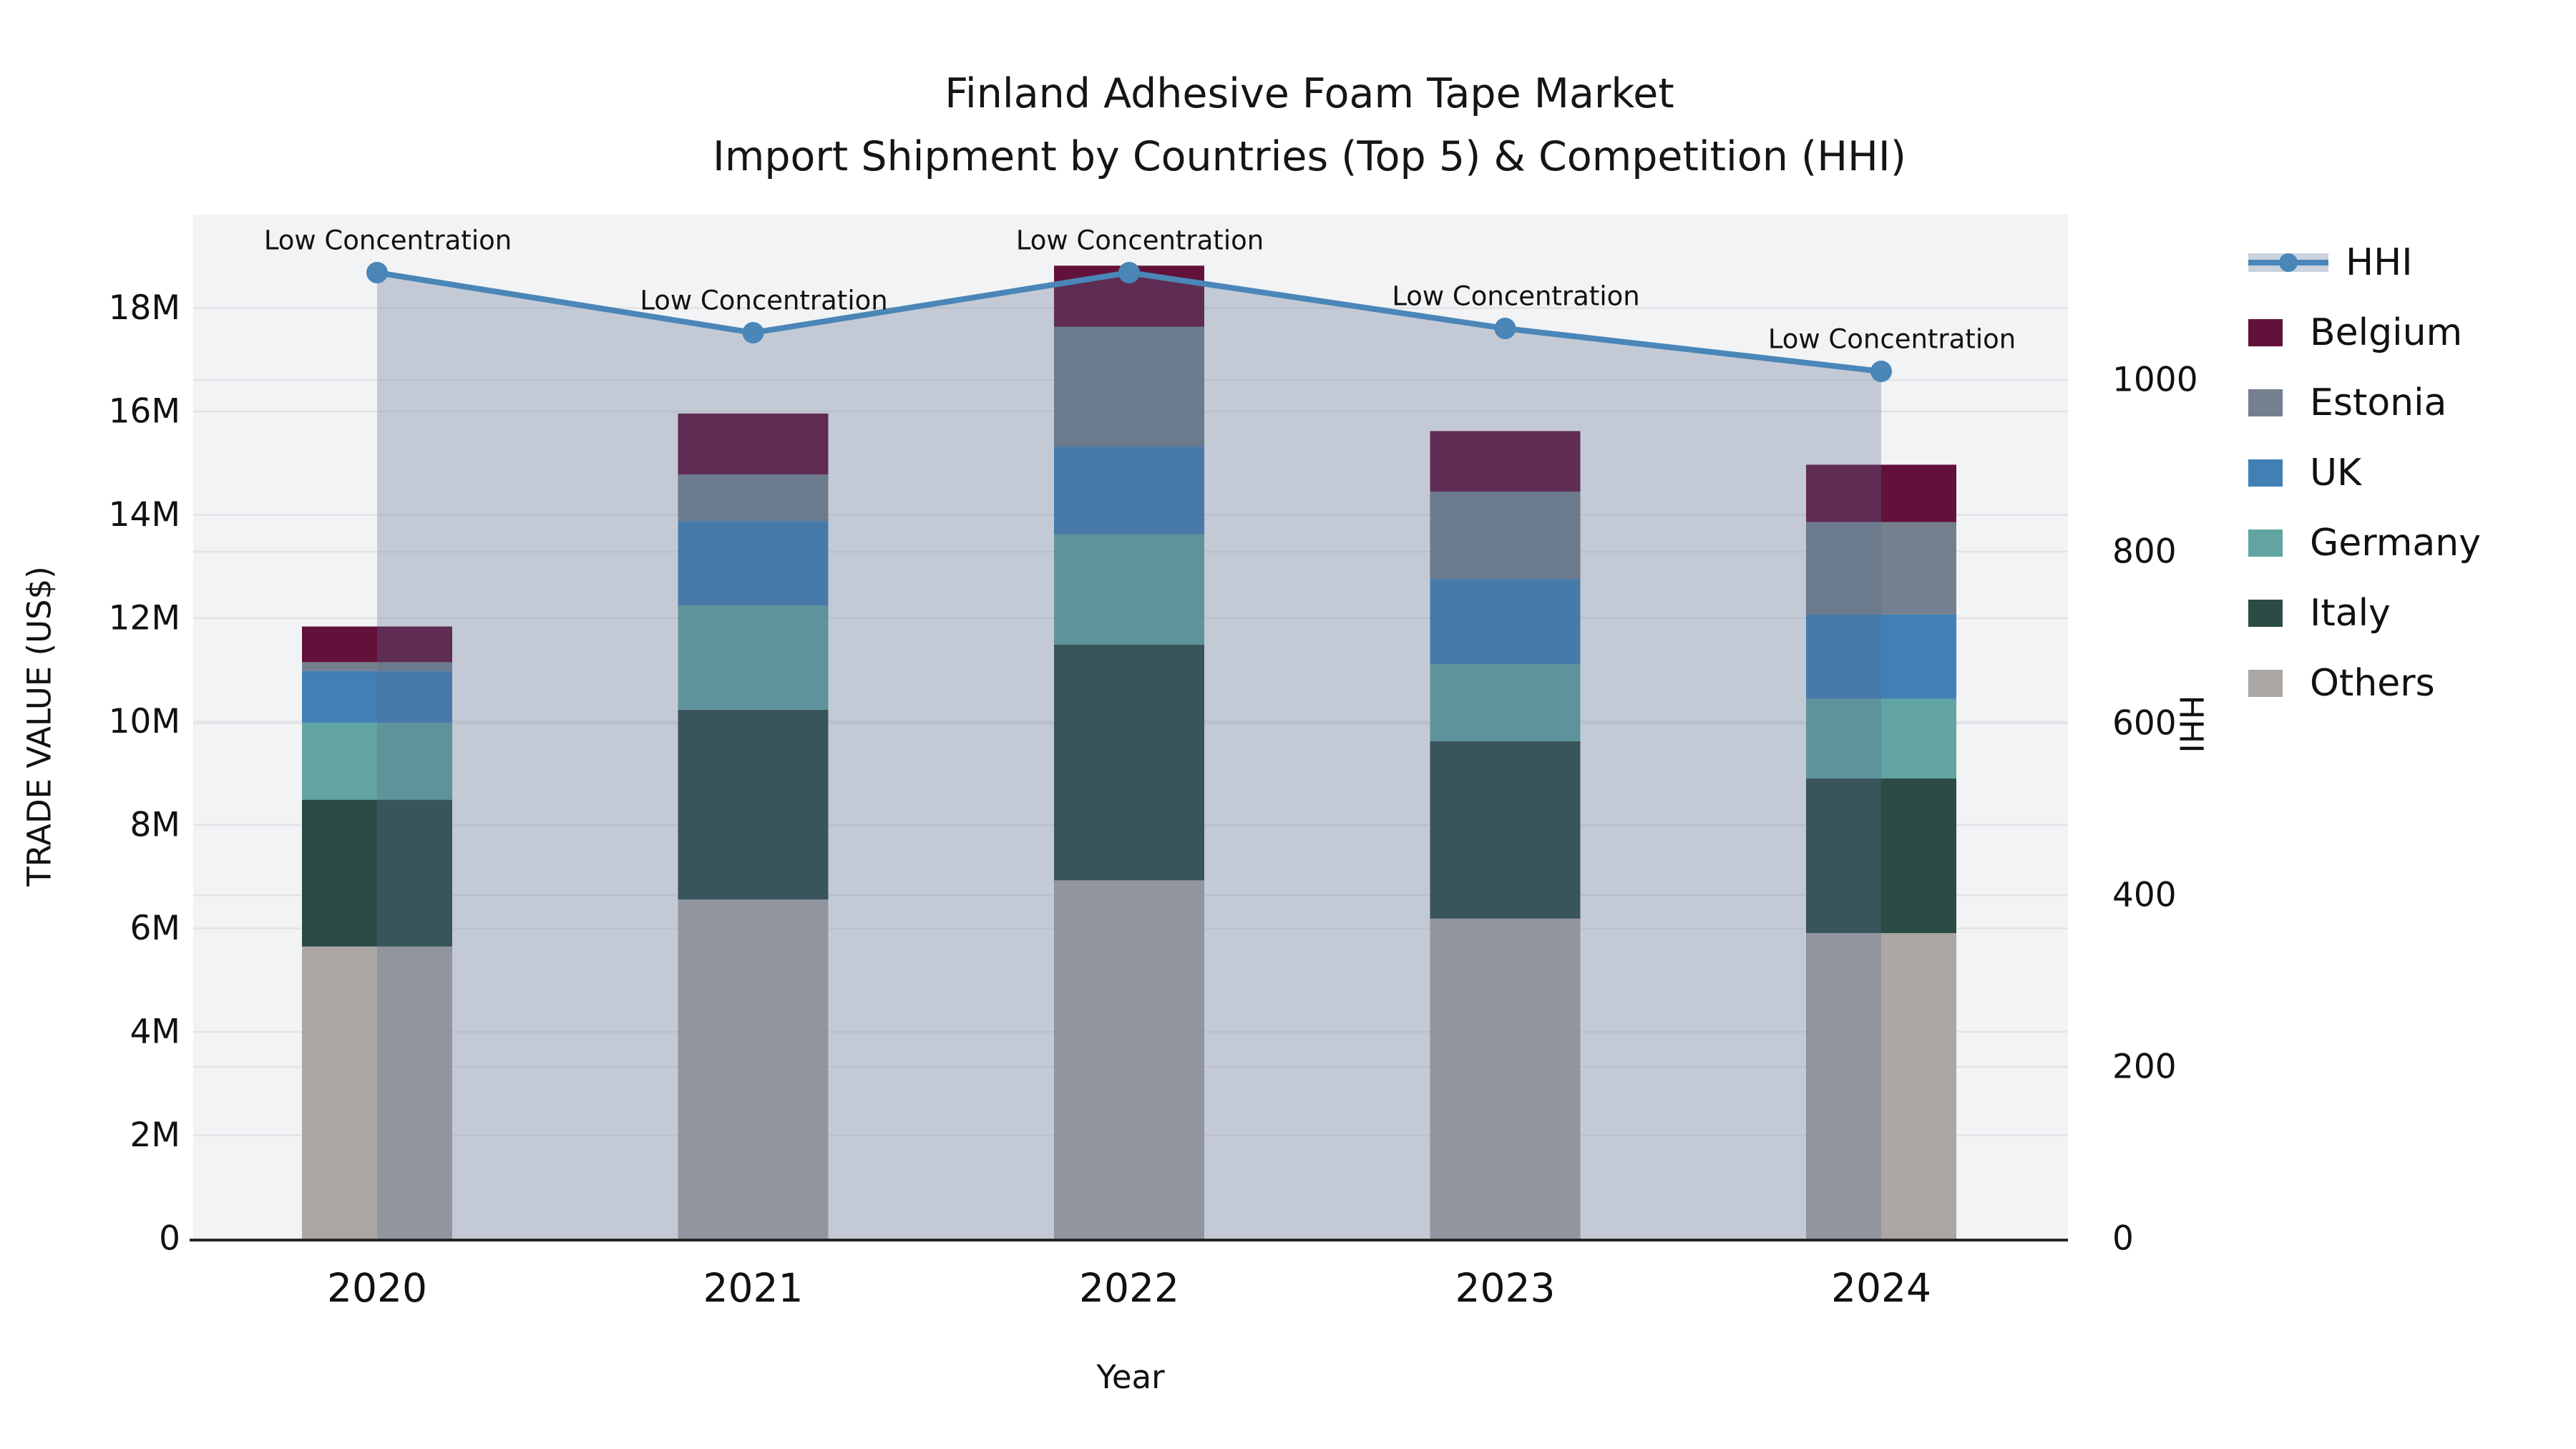 The height and width of the screenshot is (1449, 2576). I want to click on legend-label: Italy, so click(2350, 613).